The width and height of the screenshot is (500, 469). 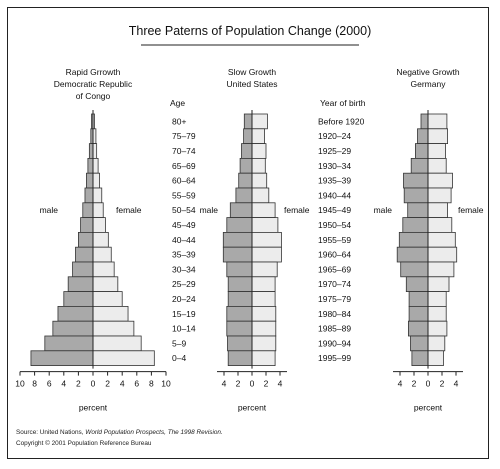 I want to click on birth-year-label: 1955–59, so click(x=334, y=240).